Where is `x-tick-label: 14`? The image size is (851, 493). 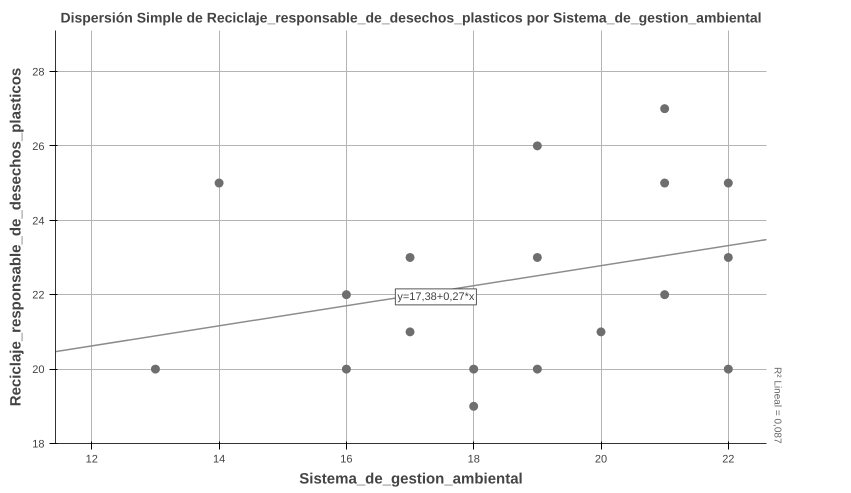
x-tick-label: 14 is located at coordinates (219, 460).